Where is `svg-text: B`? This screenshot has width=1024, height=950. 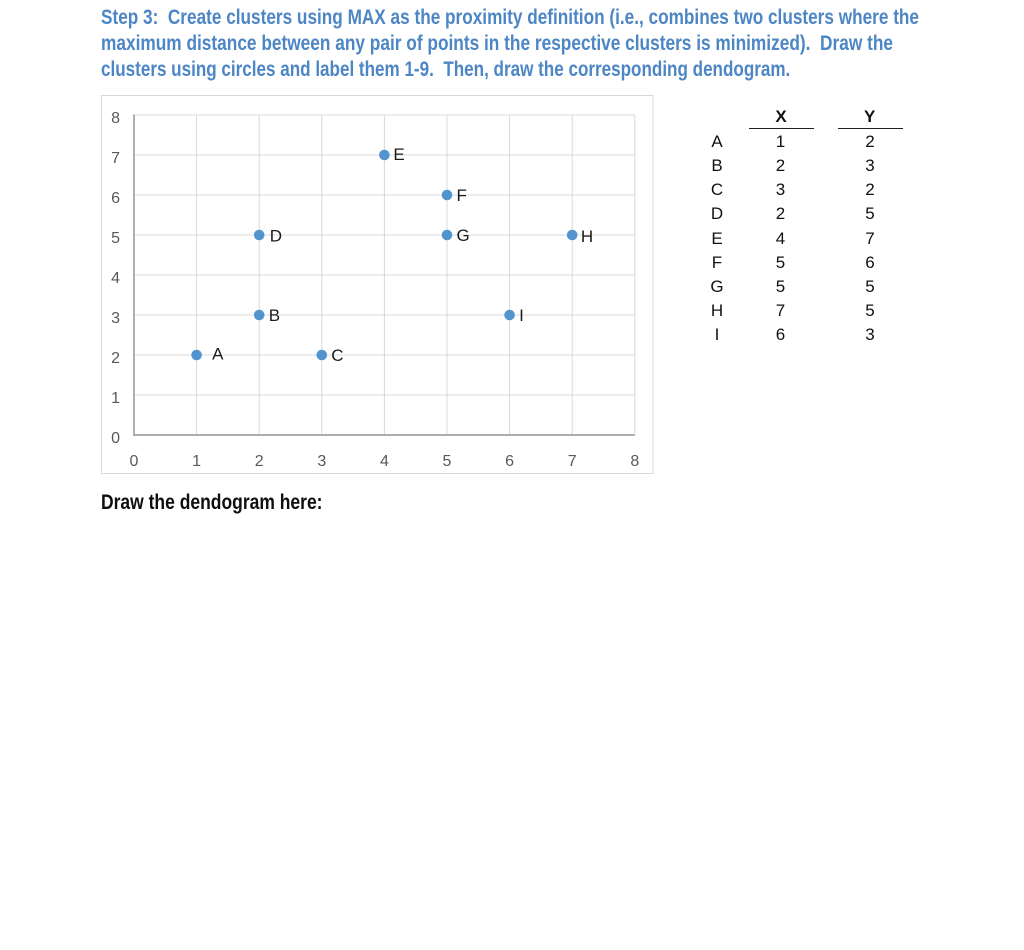 svg-text: B is located at coordinates (274, 315).